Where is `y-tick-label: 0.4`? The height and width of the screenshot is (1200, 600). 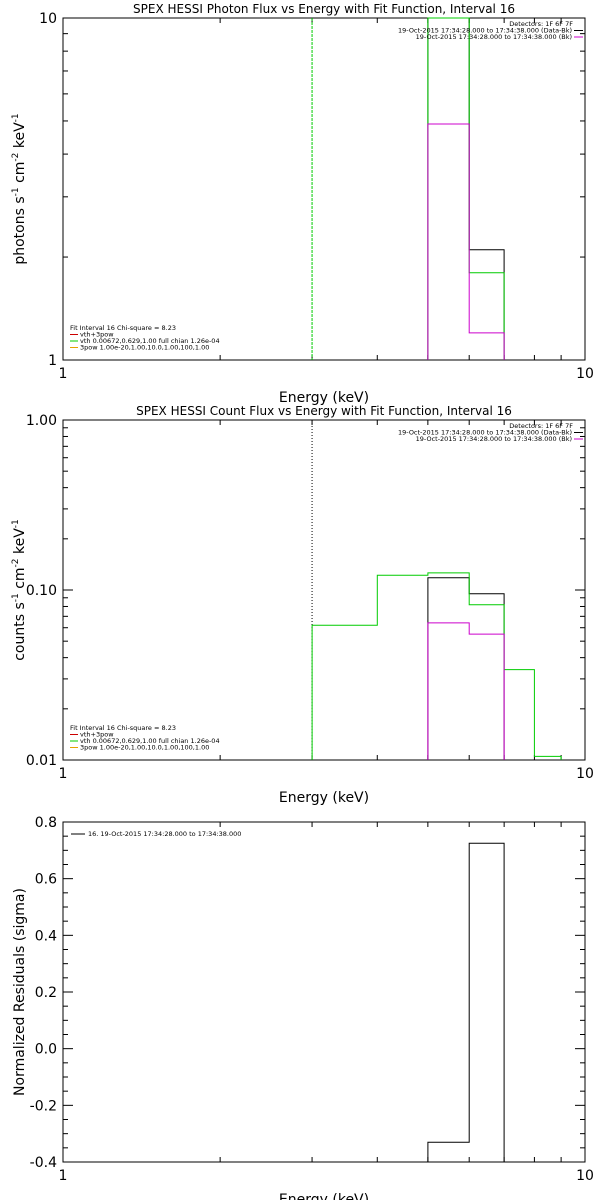 y-tick-label: 0.4 is located at coordinates (46, 936).